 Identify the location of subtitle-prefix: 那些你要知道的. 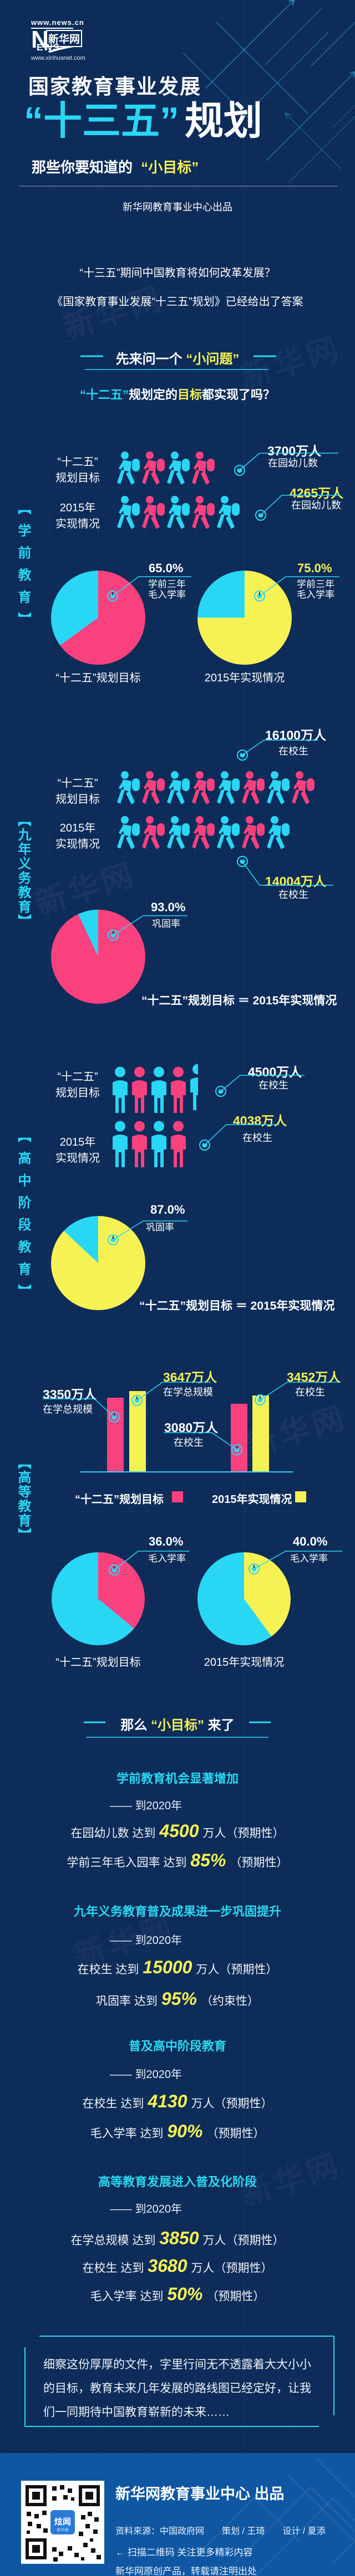
(82, 167).